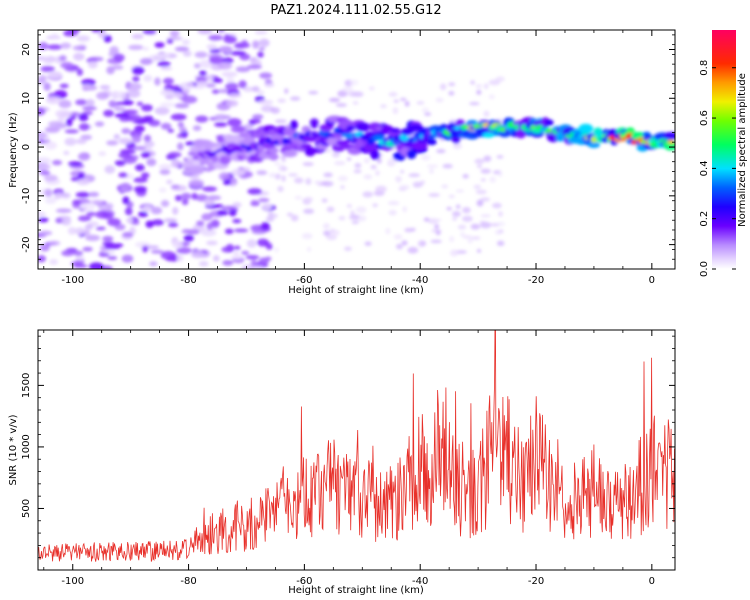 The width and height of the screenshot is (750, 600). Describe the element at coordinates (13, 150) in the screenshot. I see `spectrogram-y-axis-label: Frequency (Hz)` at that location.